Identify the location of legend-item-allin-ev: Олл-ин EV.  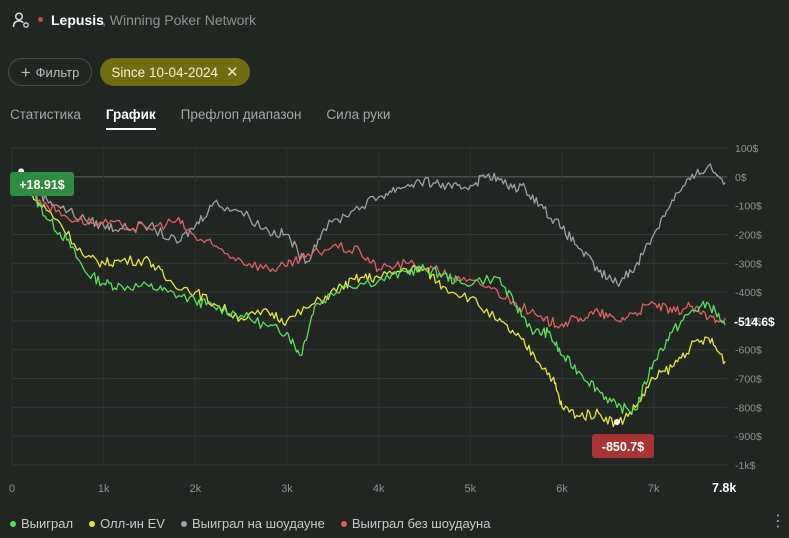
(127, 523).